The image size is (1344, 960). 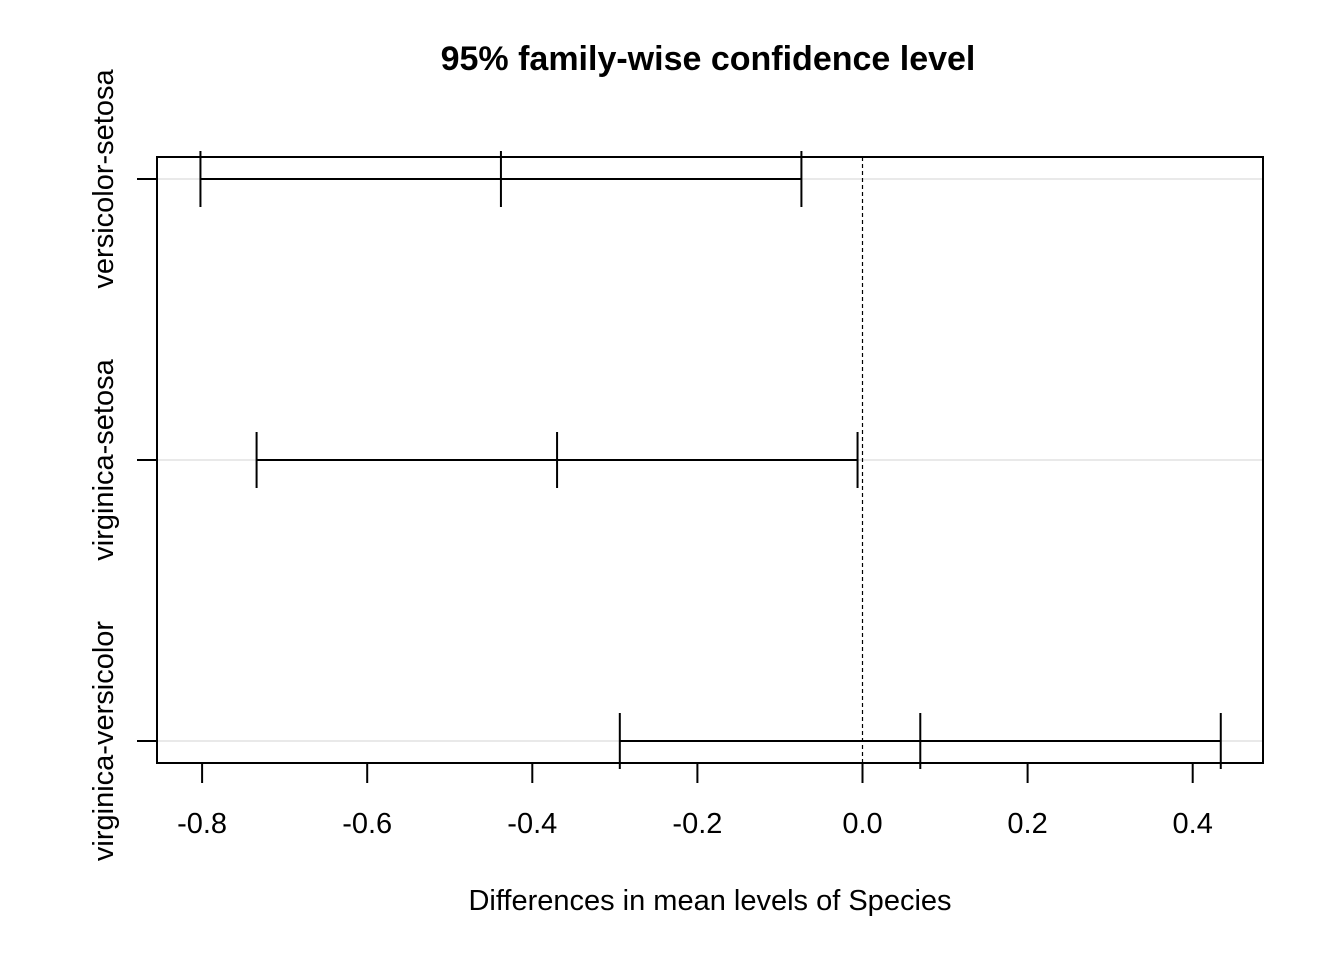 I want to click on x-tick-label: -0.4, so click(x=532, y=824).